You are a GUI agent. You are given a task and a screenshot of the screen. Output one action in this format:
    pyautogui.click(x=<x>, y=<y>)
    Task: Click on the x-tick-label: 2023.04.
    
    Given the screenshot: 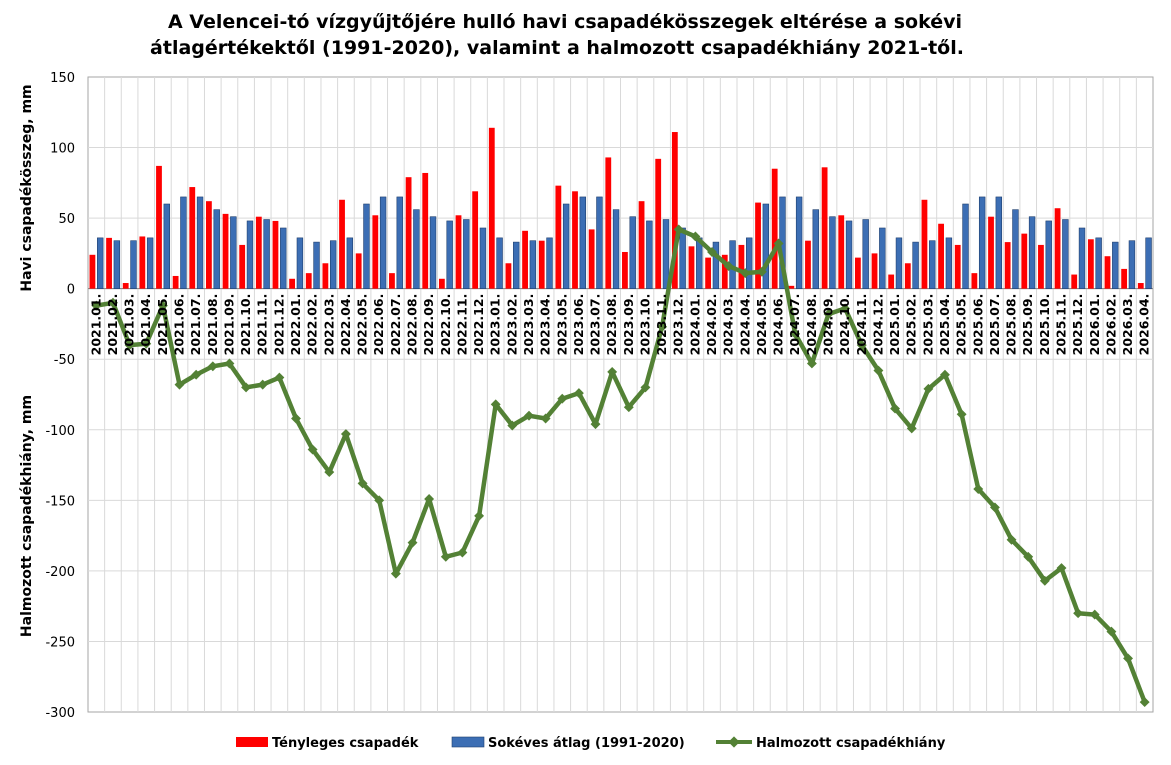 What is the action you would take?
    pyautogui.click(x=545, y=325)
    